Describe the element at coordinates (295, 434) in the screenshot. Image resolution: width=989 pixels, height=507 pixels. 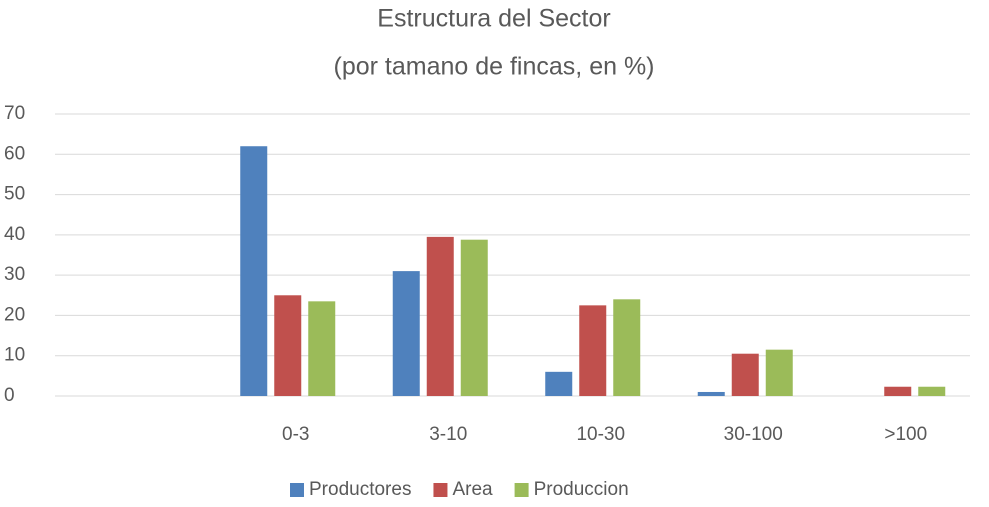
I see `x-tick-label: 0-3` at that location.